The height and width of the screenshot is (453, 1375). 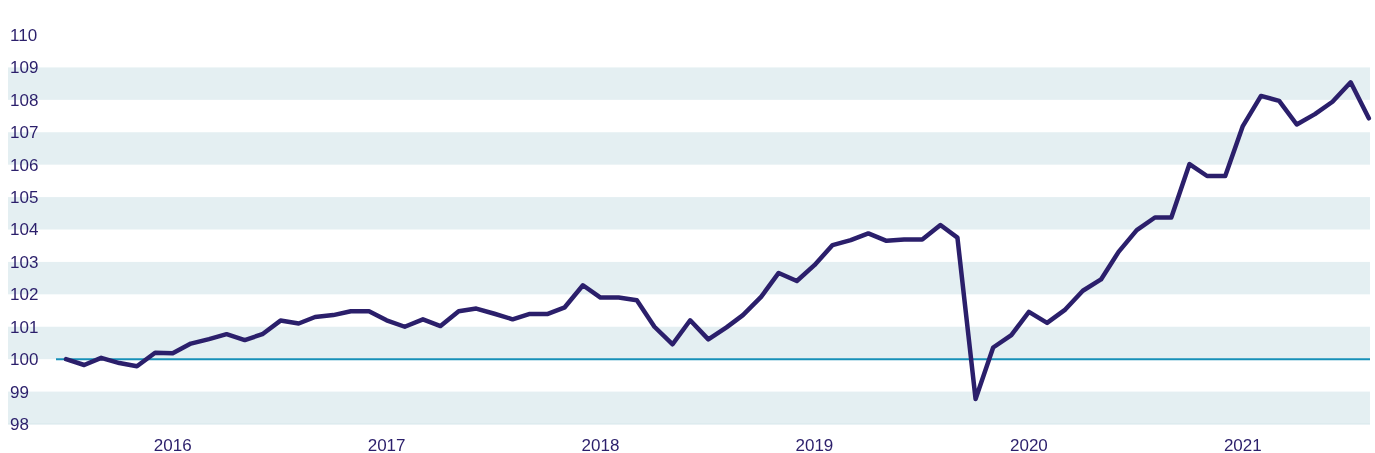 What do you see at coordinates (24, 327) in the screenshot?
I see `y-tick-label: 101` at bounding box center [24, 327].